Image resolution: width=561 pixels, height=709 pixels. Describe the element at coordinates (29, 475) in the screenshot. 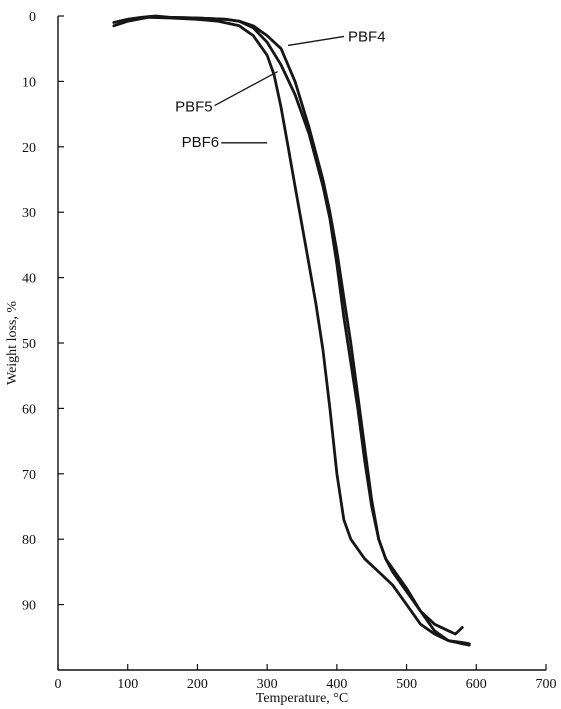

I see `y-tick-label: 70` at that location.